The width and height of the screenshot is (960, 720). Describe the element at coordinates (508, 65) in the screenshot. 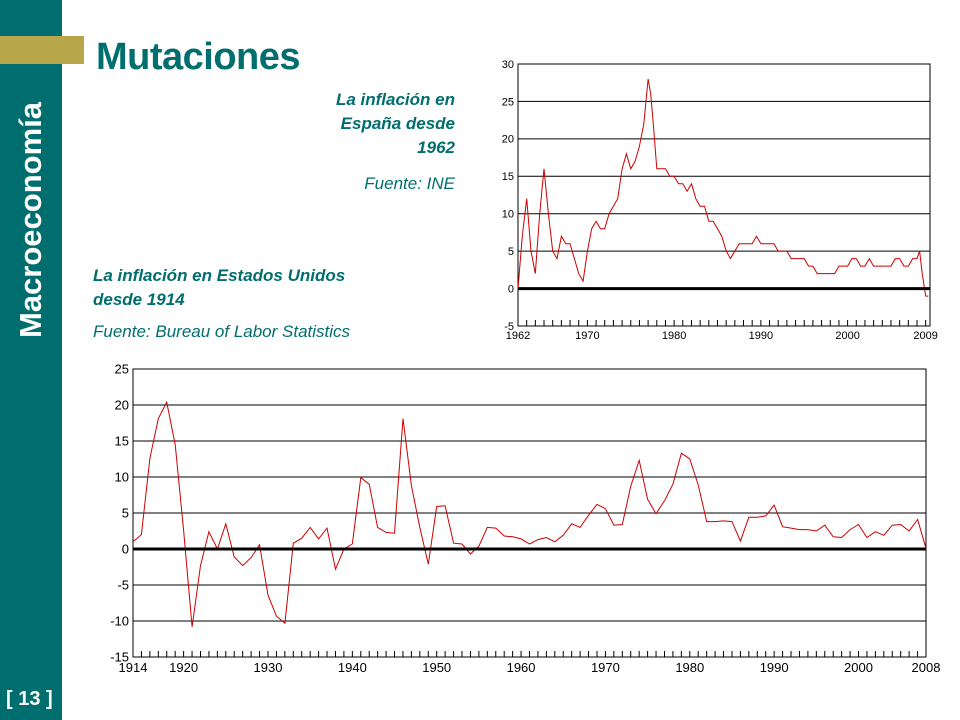

I see `y-tick-label: 30` at that location.